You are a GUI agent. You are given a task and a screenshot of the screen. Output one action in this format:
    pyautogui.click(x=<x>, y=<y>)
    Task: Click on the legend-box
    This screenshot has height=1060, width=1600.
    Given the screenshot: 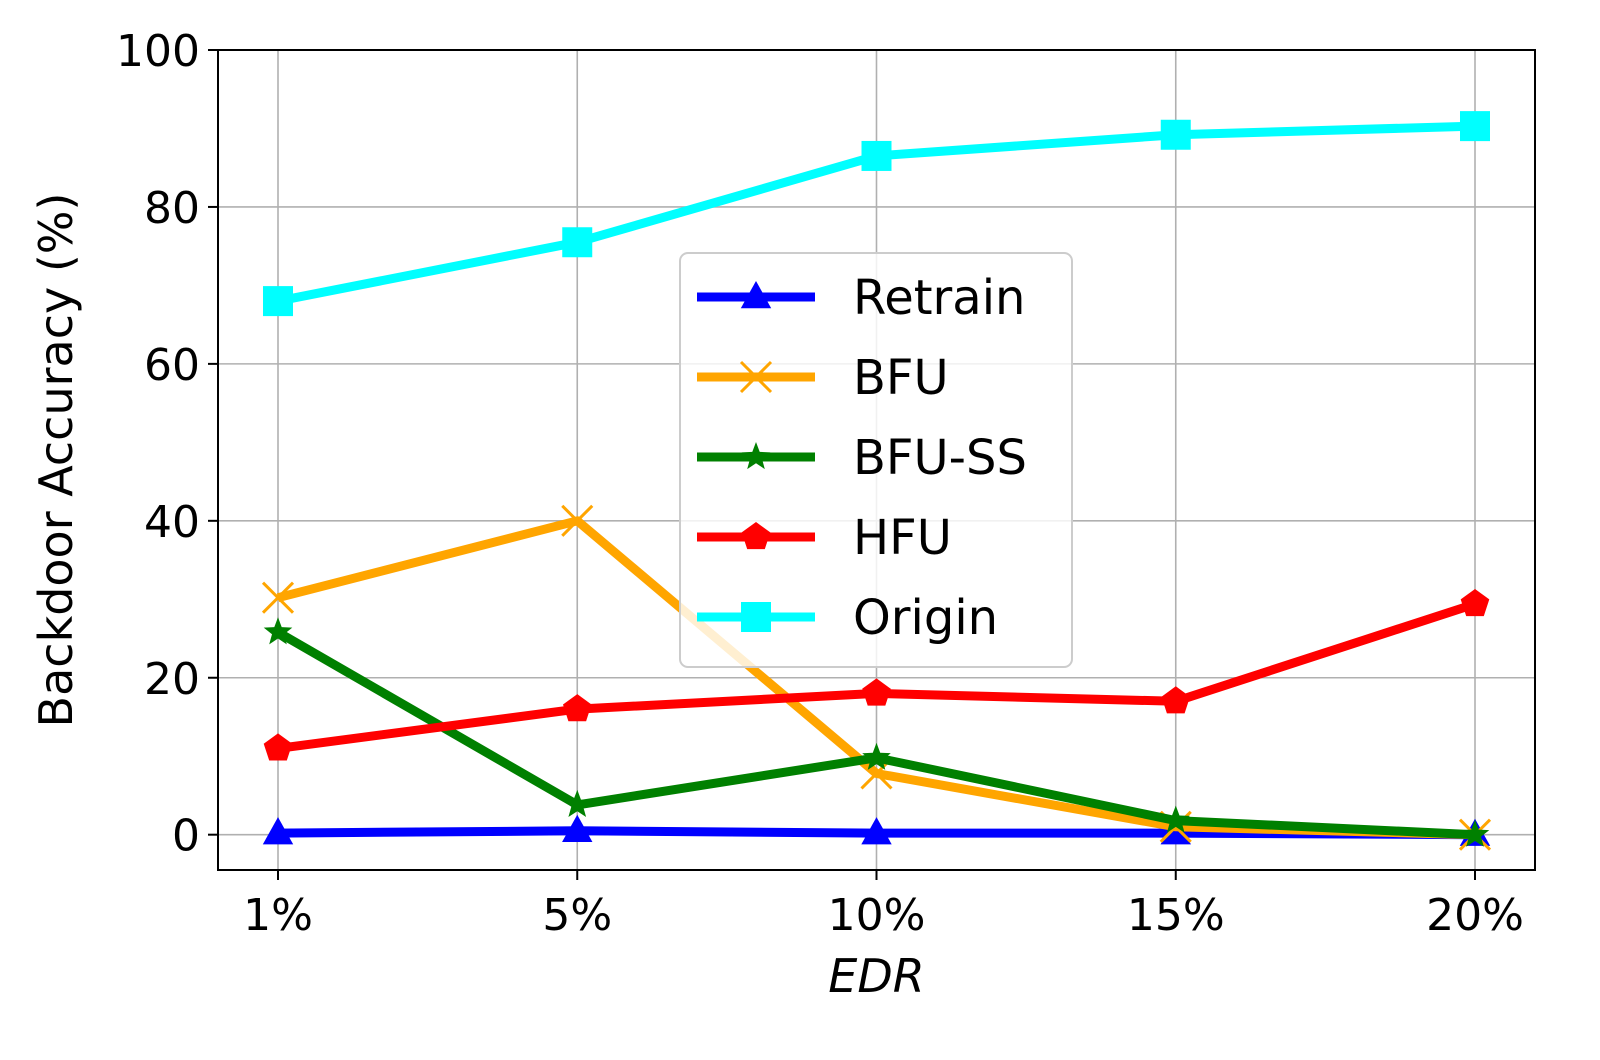 What is the action you would take?
    pyautogui.click(x=876, y=460)
    